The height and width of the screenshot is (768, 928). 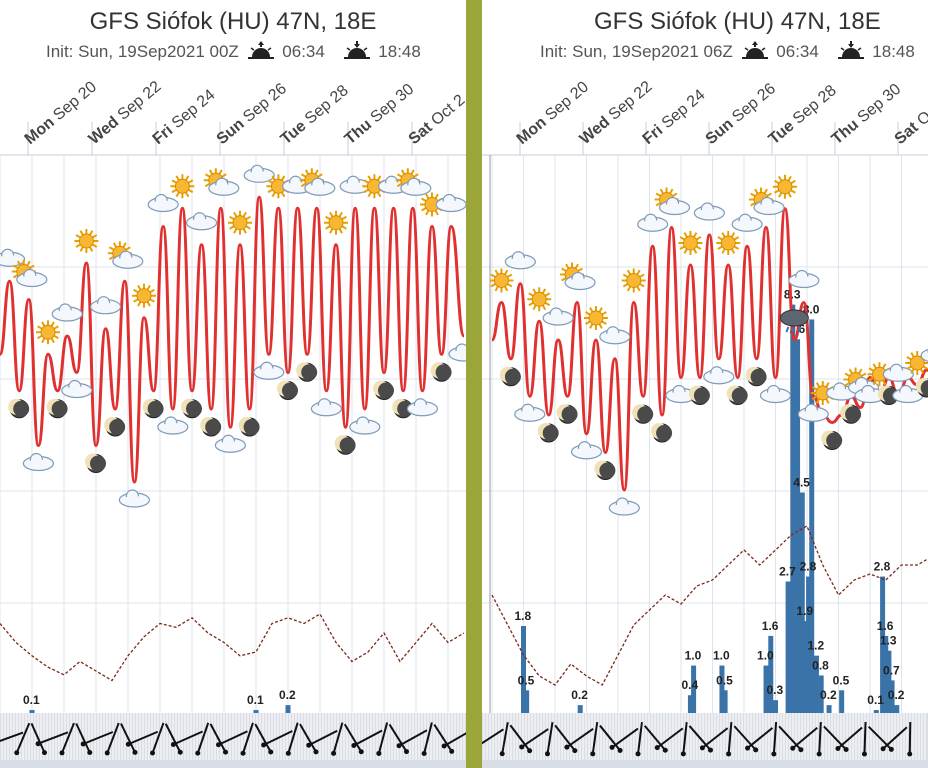 What do you see at coordinates (794, 318) in the screenshot?
I see `rain-cloud-shape` at bounding box center [794, 318].